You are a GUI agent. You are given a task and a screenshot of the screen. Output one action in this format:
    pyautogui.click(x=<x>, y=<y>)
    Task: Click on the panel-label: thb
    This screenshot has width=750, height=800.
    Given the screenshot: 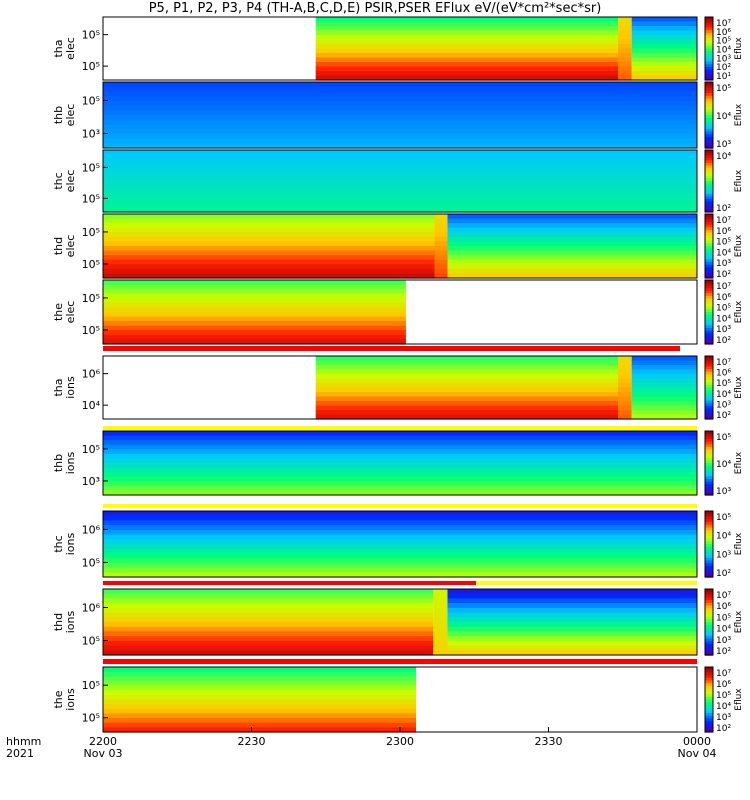 What is the action you would take?
    pyautogui.click(x=58, y=115)
    